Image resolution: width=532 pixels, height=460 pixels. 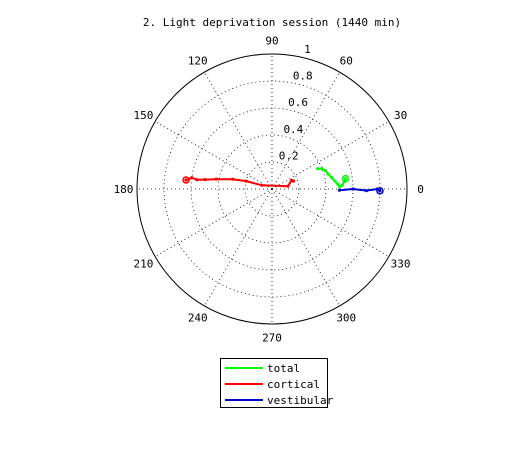 What do you see at coordinates (293, 384) in the screenshot?
I see `legend-label-cortical: cortical` at bounding box center [293, 384].